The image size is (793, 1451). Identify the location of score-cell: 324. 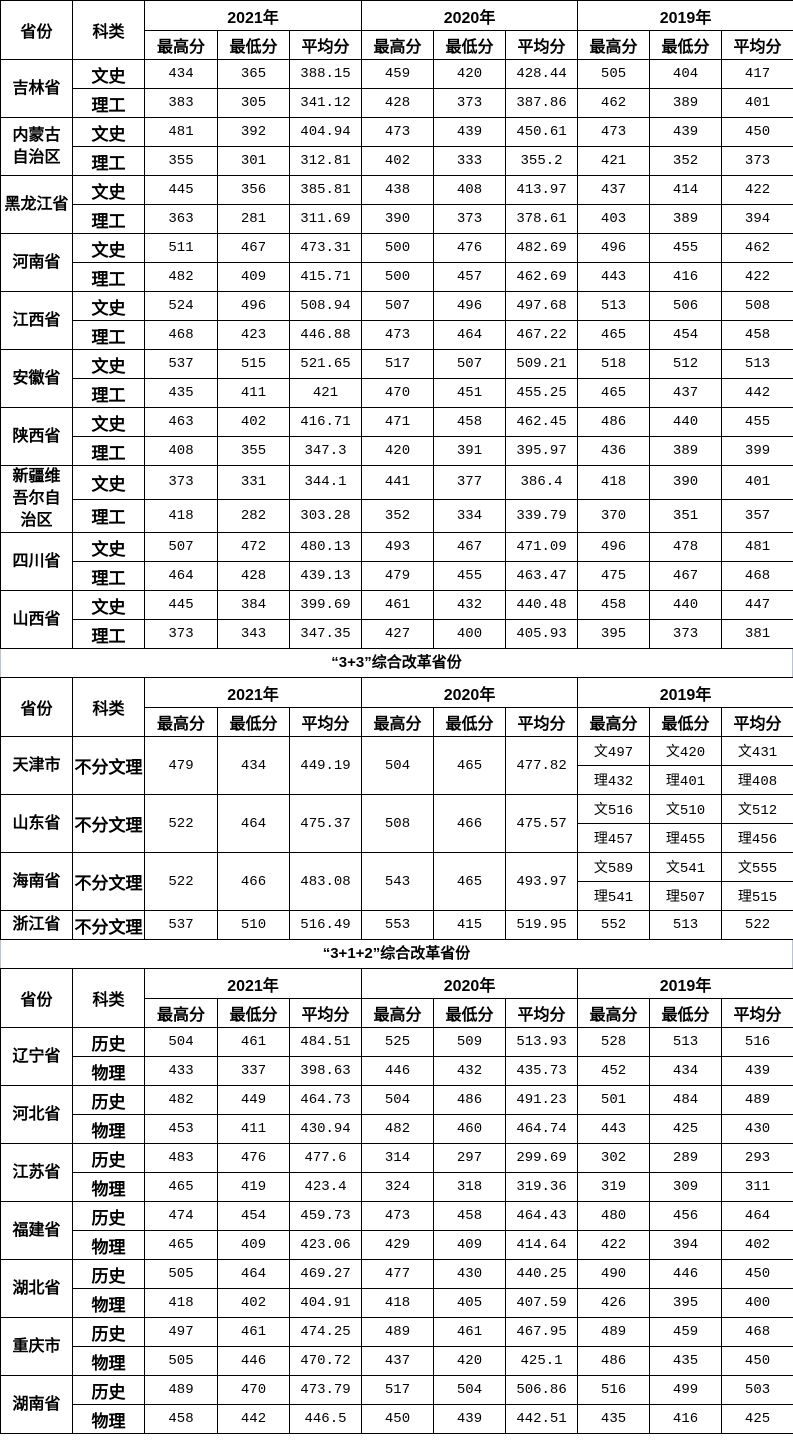
(398, 1187).